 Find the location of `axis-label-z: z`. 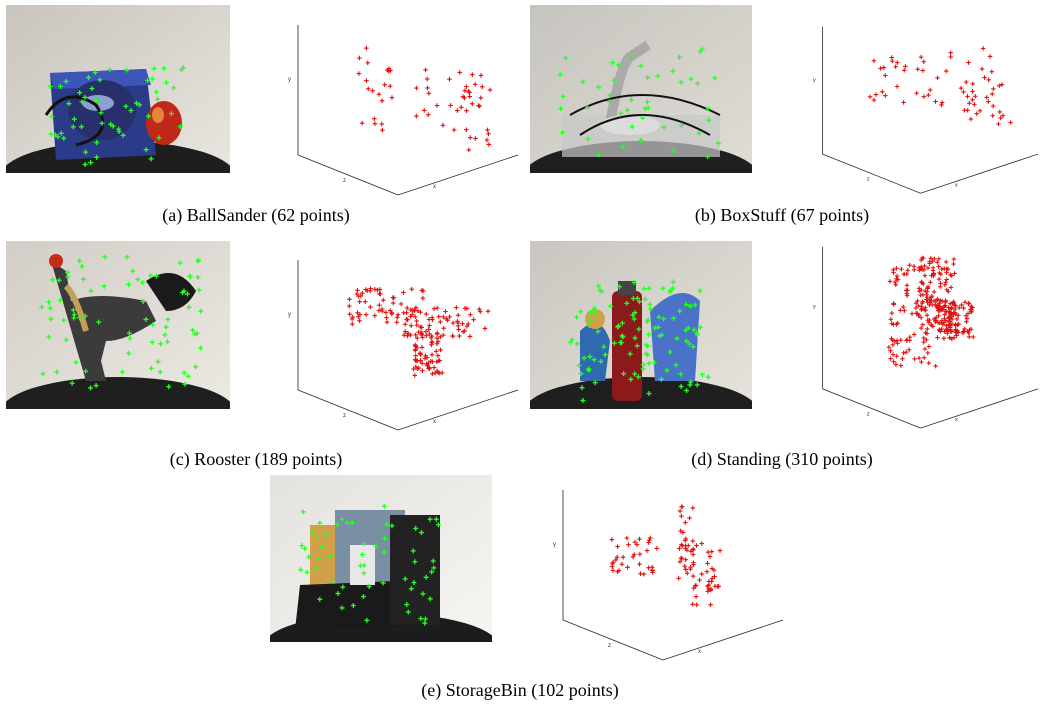

axis-label-z: z is located at coordinates (868, 414).